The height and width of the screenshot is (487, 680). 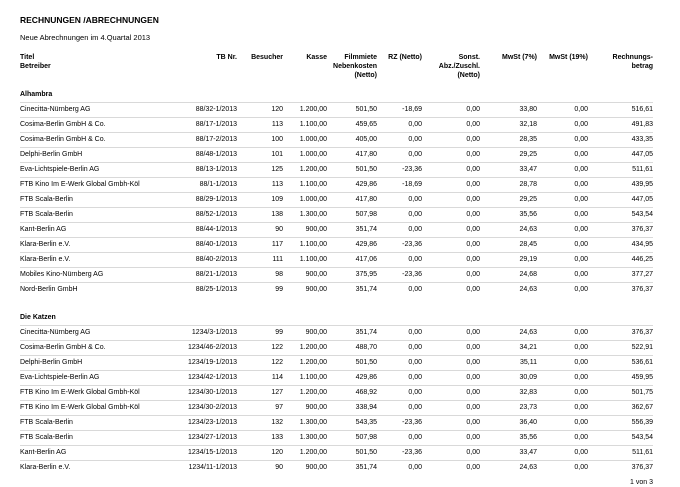 What do you see at coordinates (260, 348) in the screenshot?
I see `cell-besucher: 122` at bounding box center [260, 348].